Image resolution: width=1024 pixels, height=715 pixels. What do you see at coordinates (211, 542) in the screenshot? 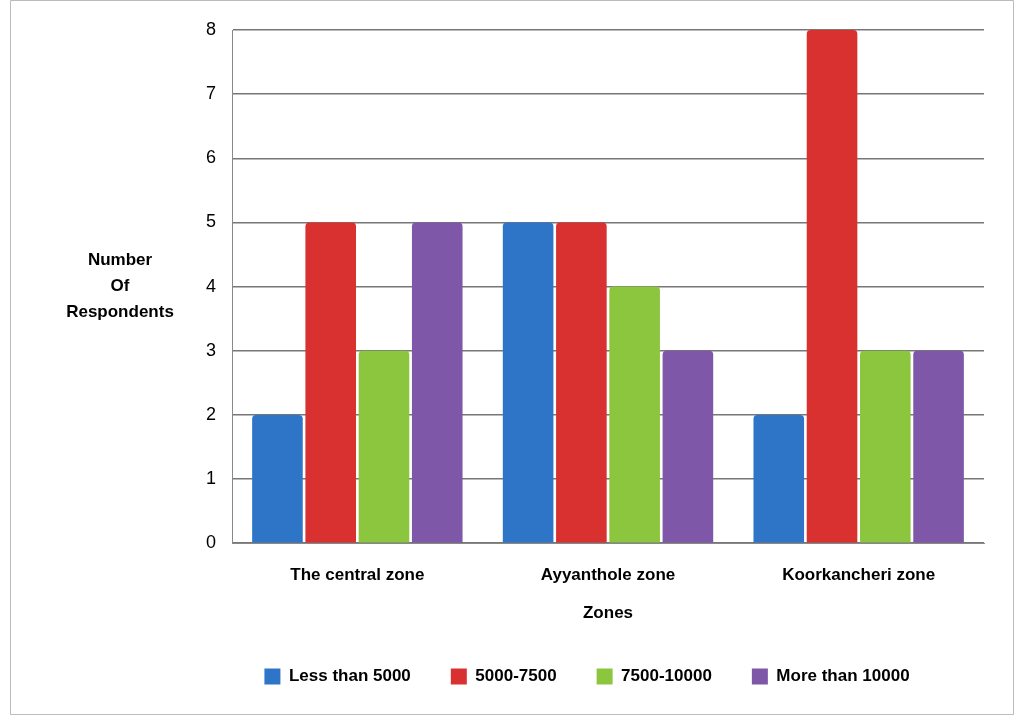
I see `y-tick-label: 0` at bounding box center [211, 542].